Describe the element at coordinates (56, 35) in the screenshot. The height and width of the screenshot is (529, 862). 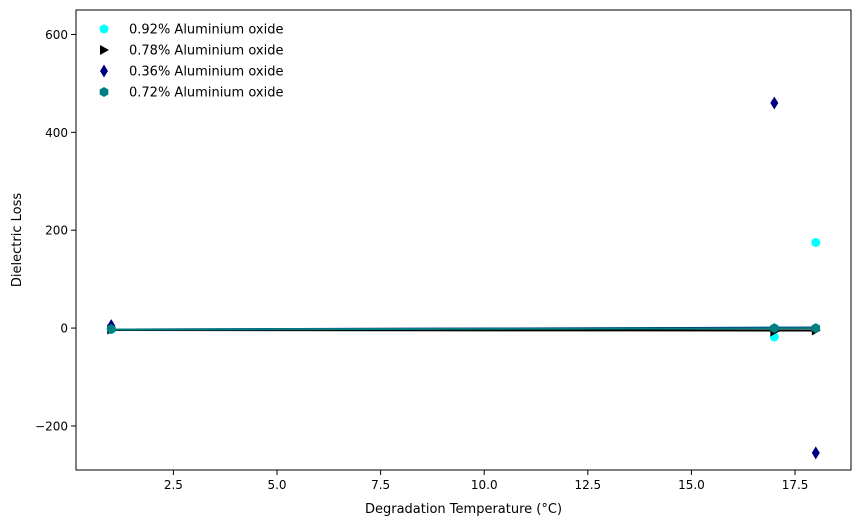
I see `y-tick-label: 600` at that location.